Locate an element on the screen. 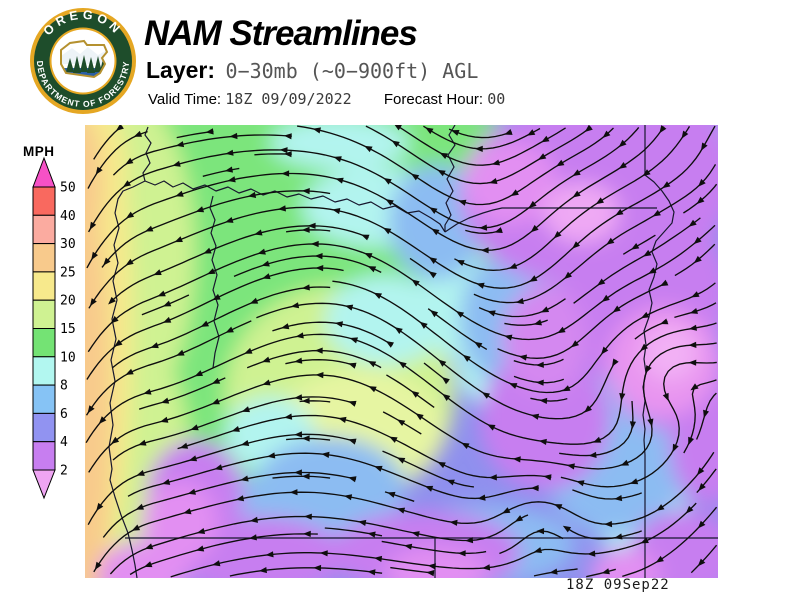  wind-speed-legend: MPH 50 40 30 25 20 15 10 8 6 4 2 is located at coordinates (60, 328).